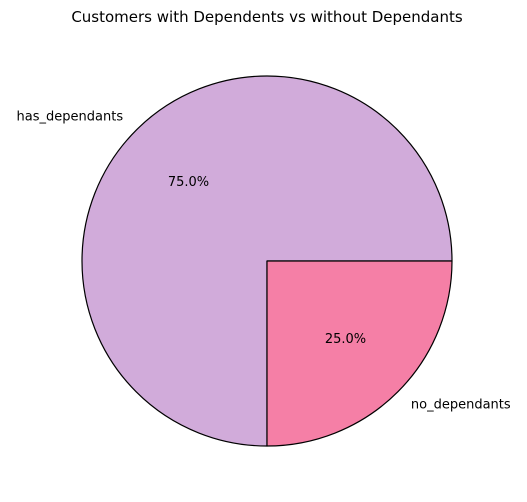 This screenshot has height=502, width=527. Describe the element at coordinates (461, 404) in the screenshot. I see `slice-label-no_dependants: no_dependants` at that location.